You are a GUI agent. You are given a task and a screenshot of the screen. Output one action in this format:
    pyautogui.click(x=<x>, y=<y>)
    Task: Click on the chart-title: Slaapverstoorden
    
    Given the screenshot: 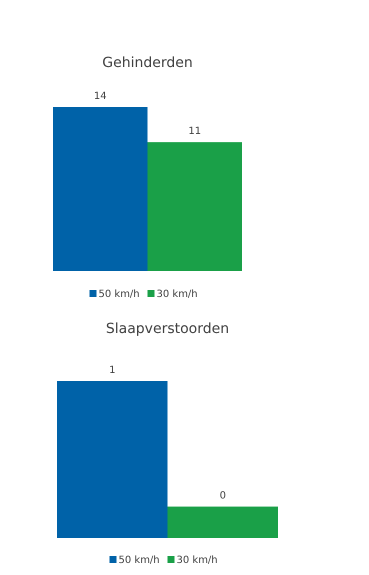 What is the action you would take?
    pyautogui.click(x=168, y=329)
    